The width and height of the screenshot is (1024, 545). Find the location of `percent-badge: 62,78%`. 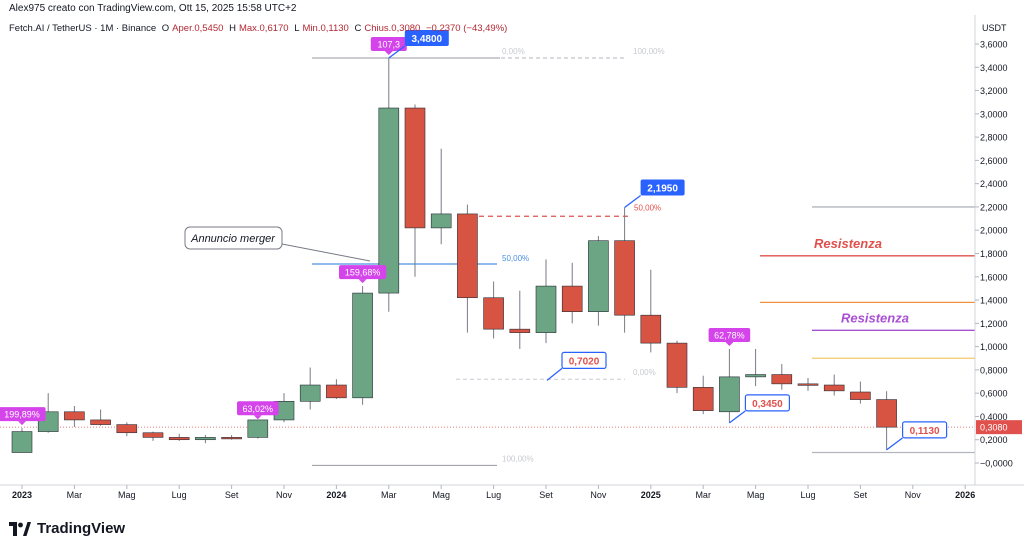

percent-badge: 62,78% is located at coordinates (729, 336).